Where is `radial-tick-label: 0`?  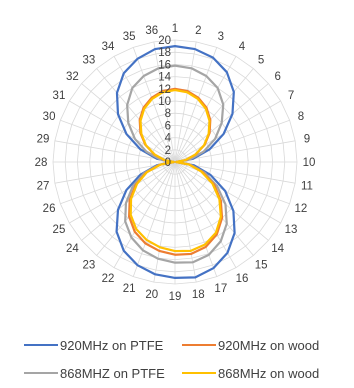
radial-tick-label: 0 is located at coordinates (168, 163).